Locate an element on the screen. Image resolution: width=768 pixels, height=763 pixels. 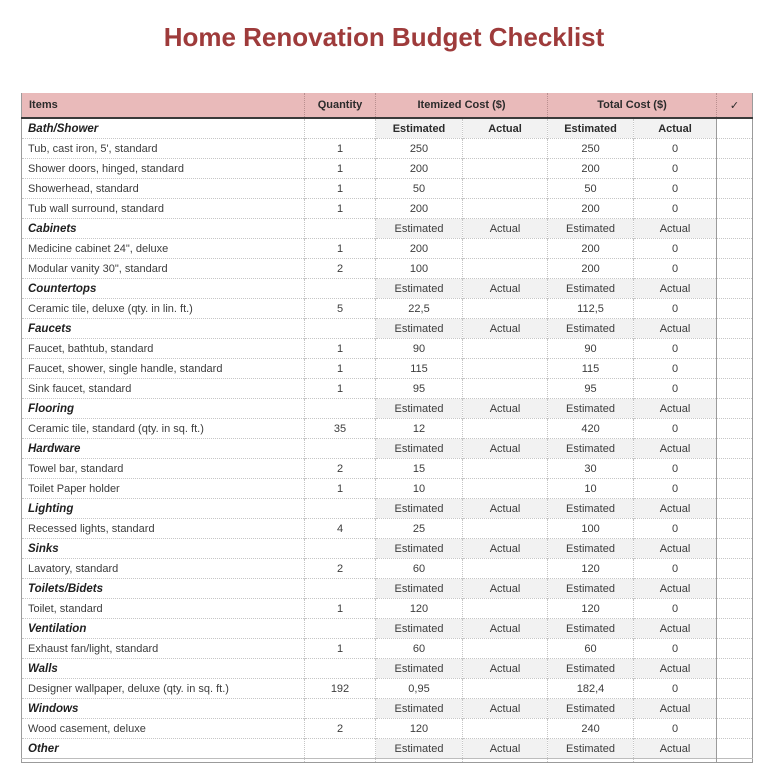
item-name-cell: Lavatory, standard is located at coordinates (163, 568).